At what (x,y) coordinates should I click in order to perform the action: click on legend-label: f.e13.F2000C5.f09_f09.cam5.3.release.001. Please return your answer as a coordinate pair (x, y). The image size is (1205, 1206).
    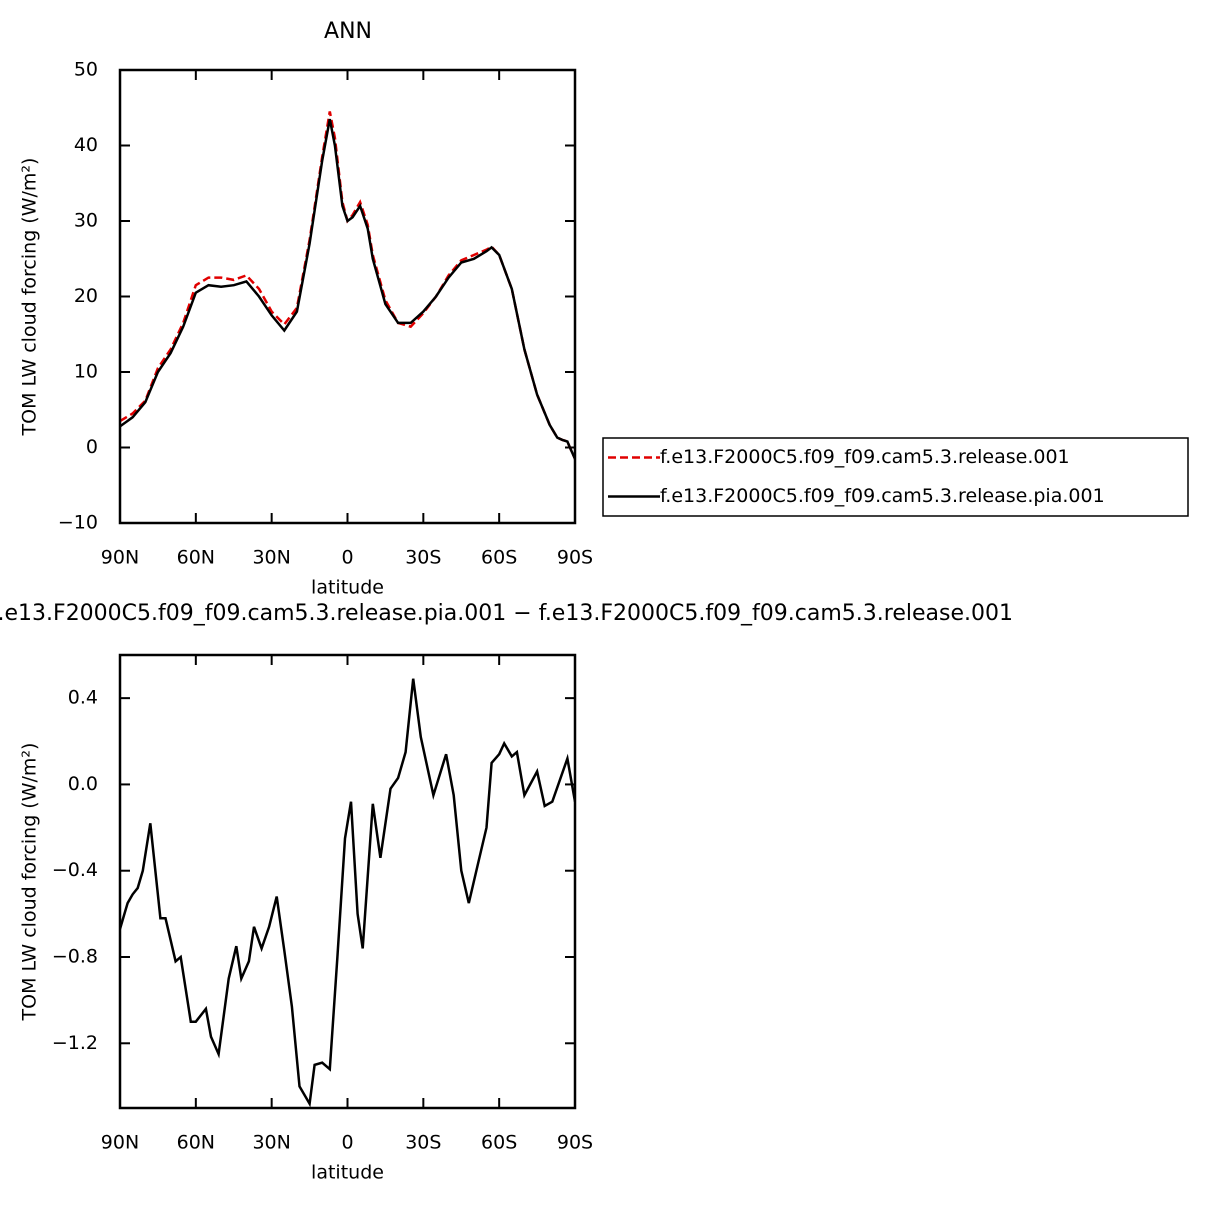
    Looking at the image, I should click on (865, 457).